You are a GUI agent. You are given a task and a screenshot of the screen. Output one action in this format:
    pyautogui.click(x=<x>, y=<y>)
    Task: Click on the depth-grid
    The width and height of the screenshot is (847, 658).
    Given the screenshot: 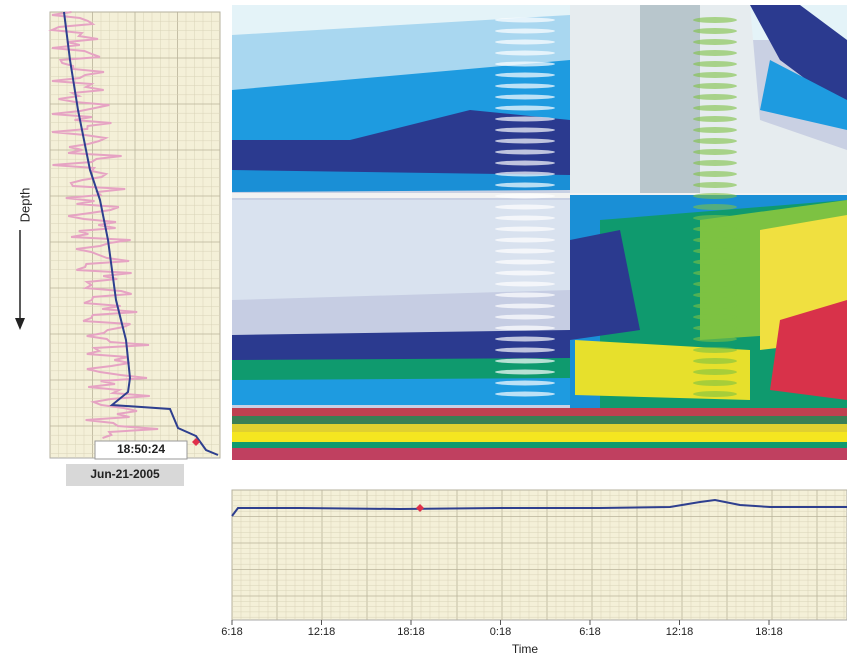 What is the action you would take?
    pyautogui.click(x=135, y=234)
    